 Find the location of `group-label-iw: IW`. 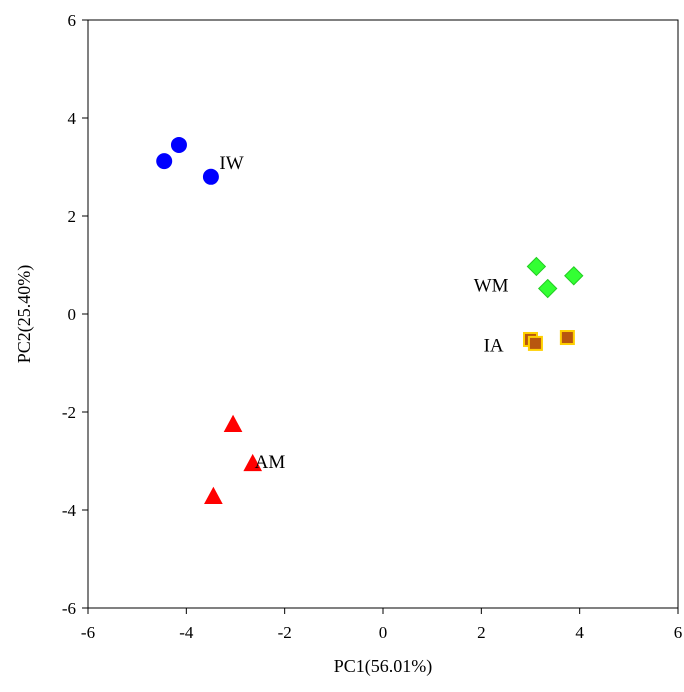

group-label-iw: IW is located at coordinates (231, 163).